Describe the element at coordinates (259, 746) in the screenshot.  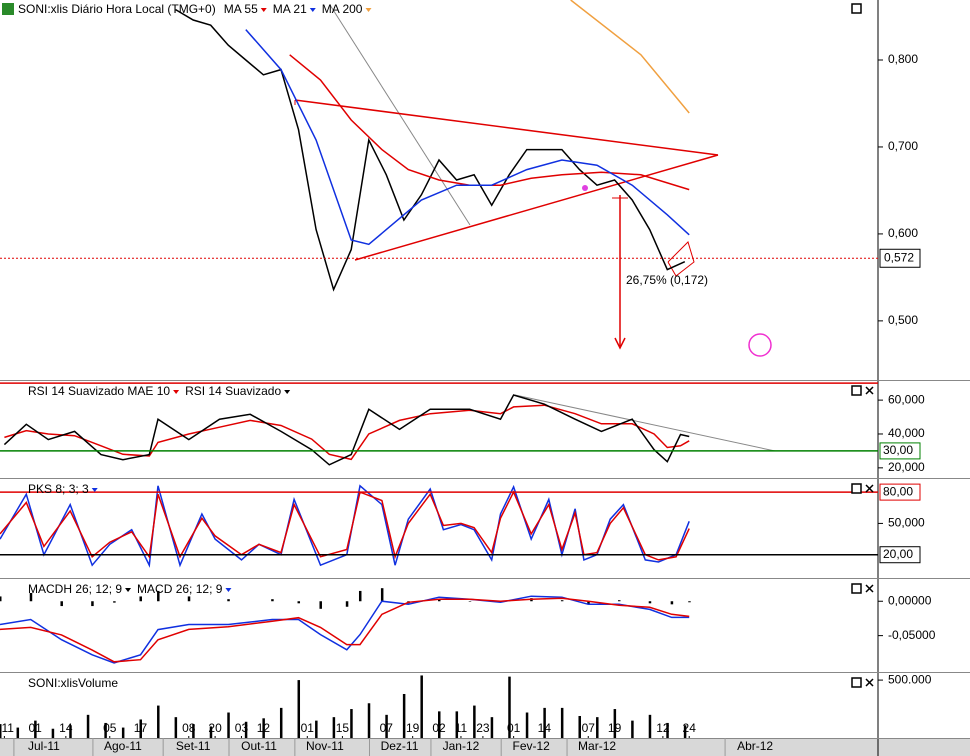
I see `month-label: Out-11` at that location.